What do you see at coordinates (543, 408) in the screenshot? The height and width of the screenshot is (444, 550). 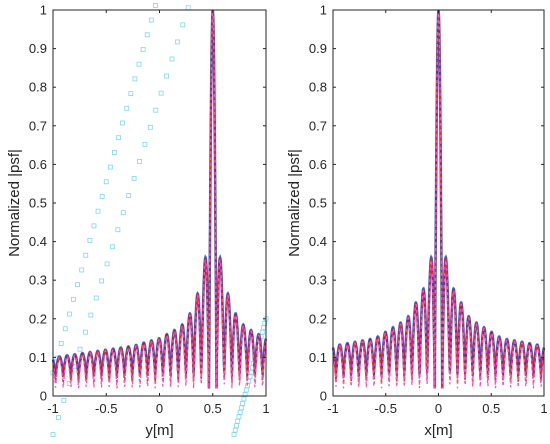 I see `right-chart-x-tick-label: 1` at bounding box center [543, 408].